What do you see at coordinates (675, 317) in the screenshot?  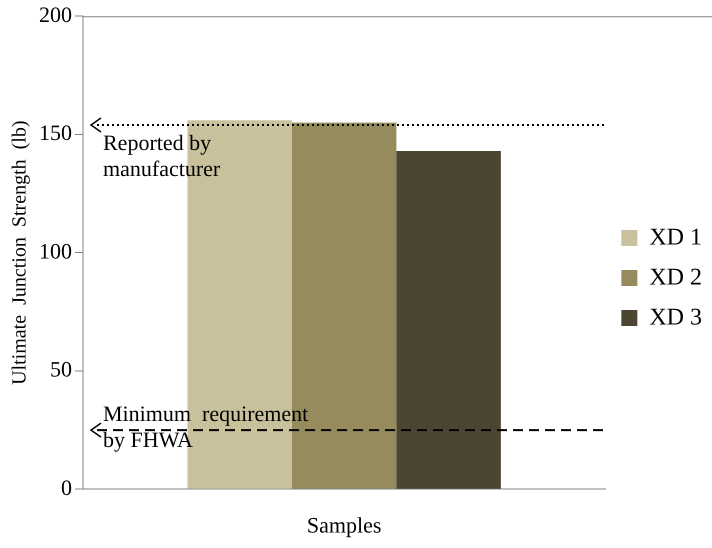 I see `legend-label: XD 3` at bounding box center [675, 317].